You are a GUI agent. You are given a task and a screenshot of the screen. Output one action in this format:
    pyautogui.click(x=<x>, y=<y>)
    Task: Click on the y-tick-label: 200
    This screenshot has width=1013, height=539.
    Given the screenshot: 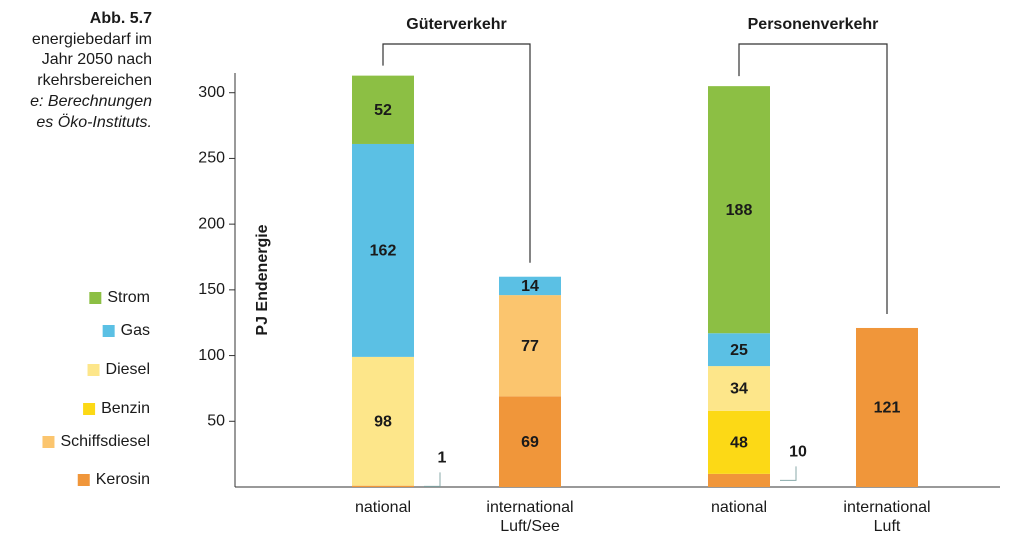 What is the action you would take?
    pyautogui.click(x=211, y=223)
    